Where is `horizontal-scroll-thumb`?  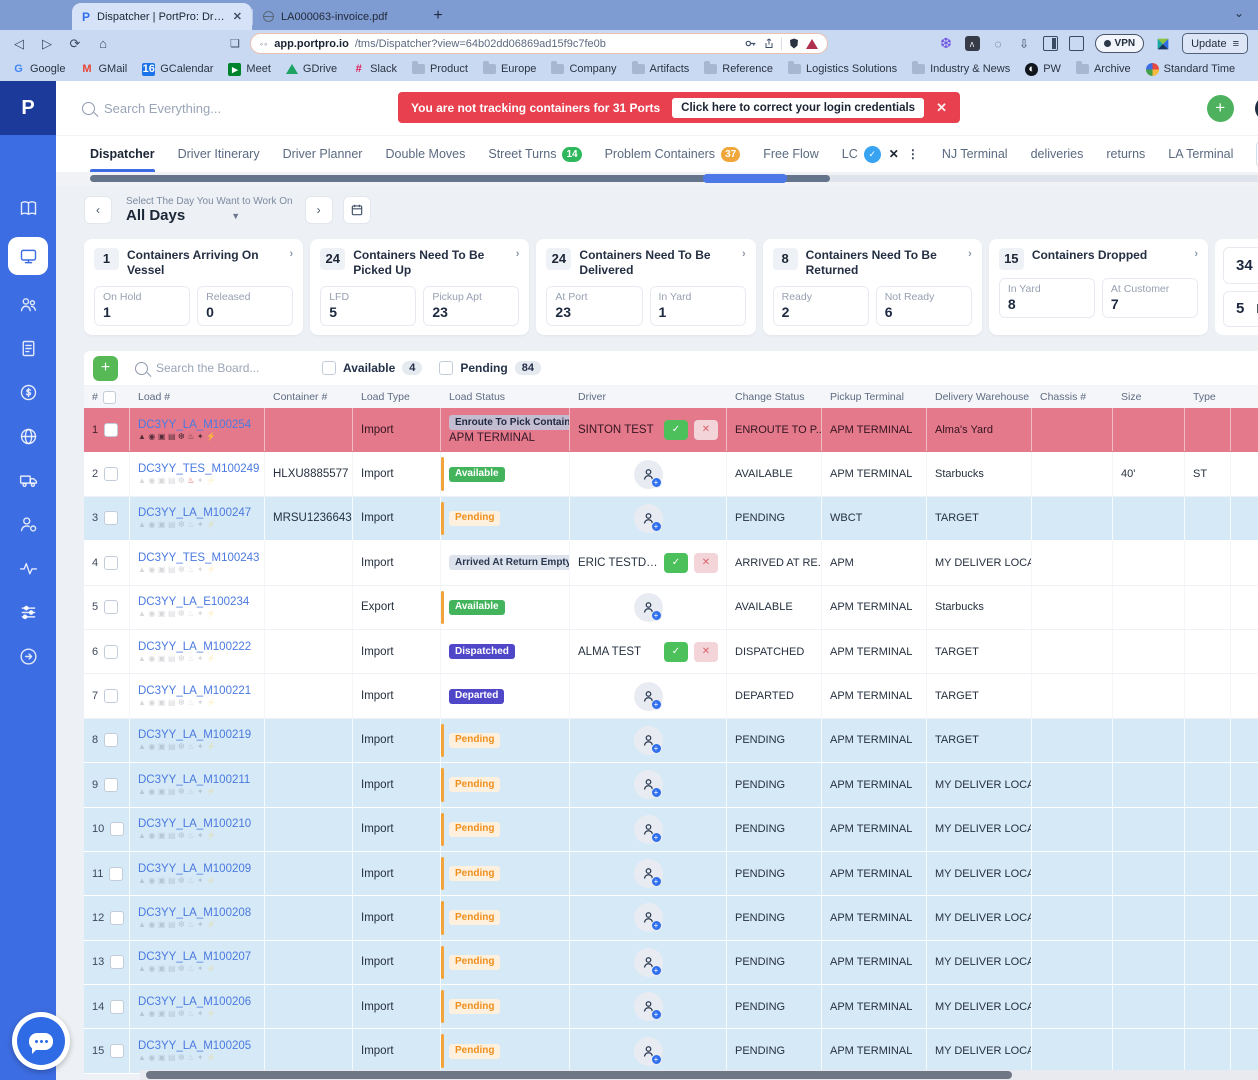
horizontal-scroll-thumb is located at coordinates (579, 1075).